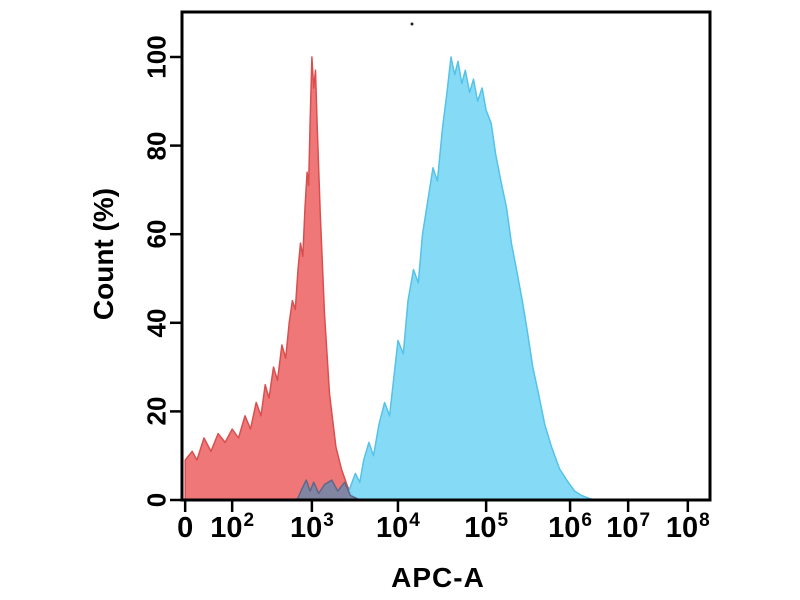 This screenshot has width=800, height=600. What do you see at coordinates (412, 24) in the screenshot?
I see `speck-artifact` at bounding box center [412, 24].